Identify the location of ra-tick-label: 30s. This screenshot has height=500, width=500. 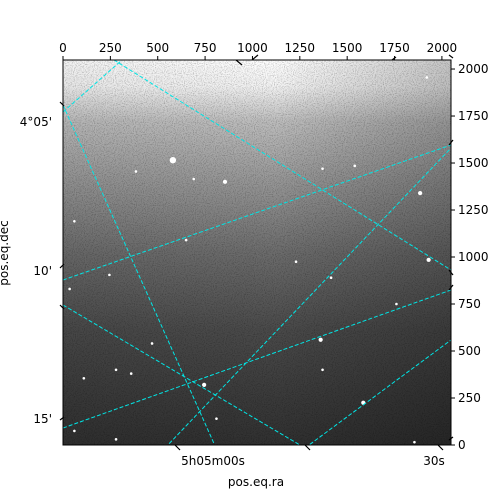
(434, 461).